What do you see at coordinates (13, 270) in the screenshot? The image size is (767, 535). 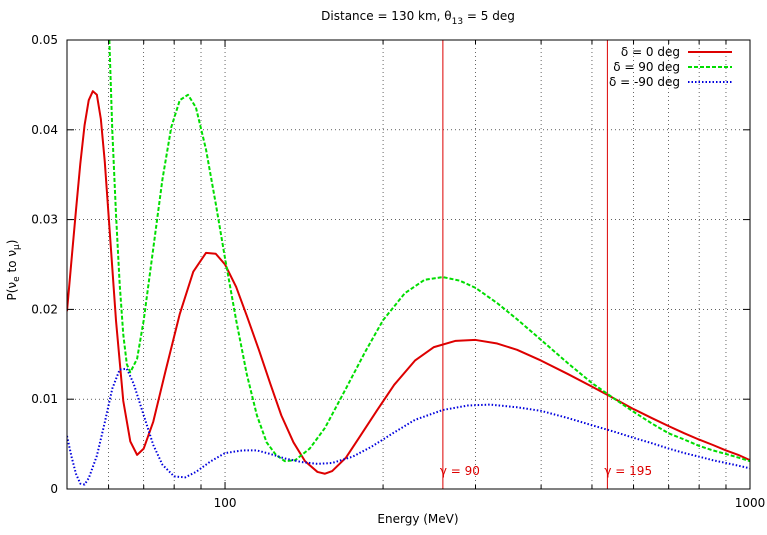 I see `y-axis-label: P(νe to νμ)` at bounding box center [13, 270].